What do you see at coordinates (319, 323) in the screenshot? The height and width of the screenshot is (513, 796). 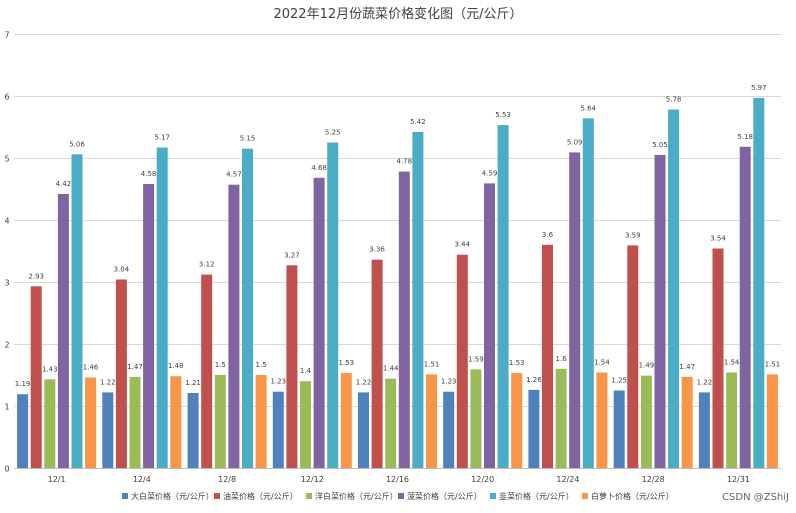 I see `bar-12/12-series-3` at bounding box center [319, 323].